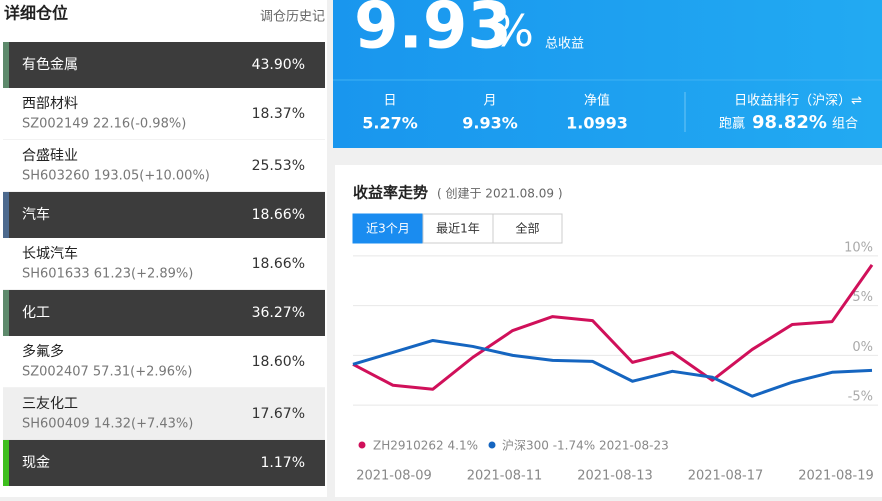 The image size is (882, 501). I want to click on x-tick-label: 2021-08-13, so click(615, 476).